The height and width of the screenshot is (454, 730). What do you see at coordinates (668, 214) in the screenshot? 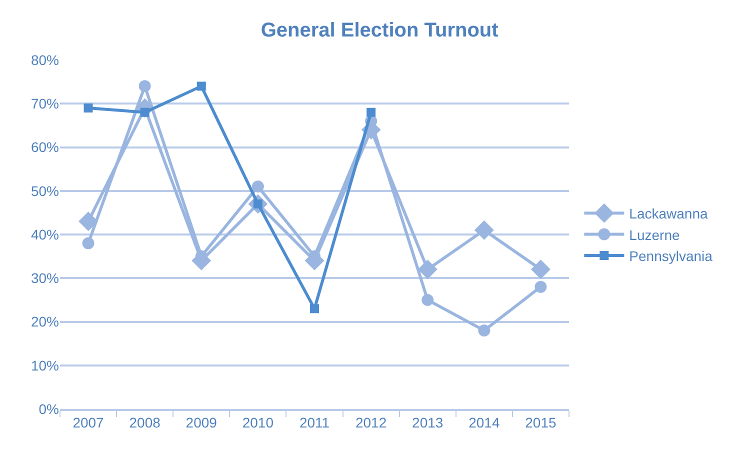
I see `legend-label: Lackawanna` at bounding box center [668, 214].